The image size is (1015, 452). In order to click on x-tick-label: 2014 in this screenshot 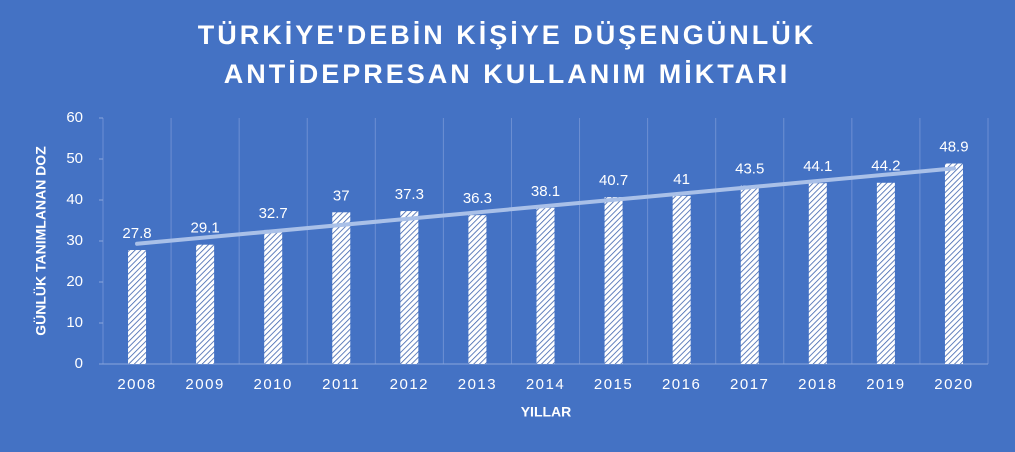, I will do `click(545, 384)`.